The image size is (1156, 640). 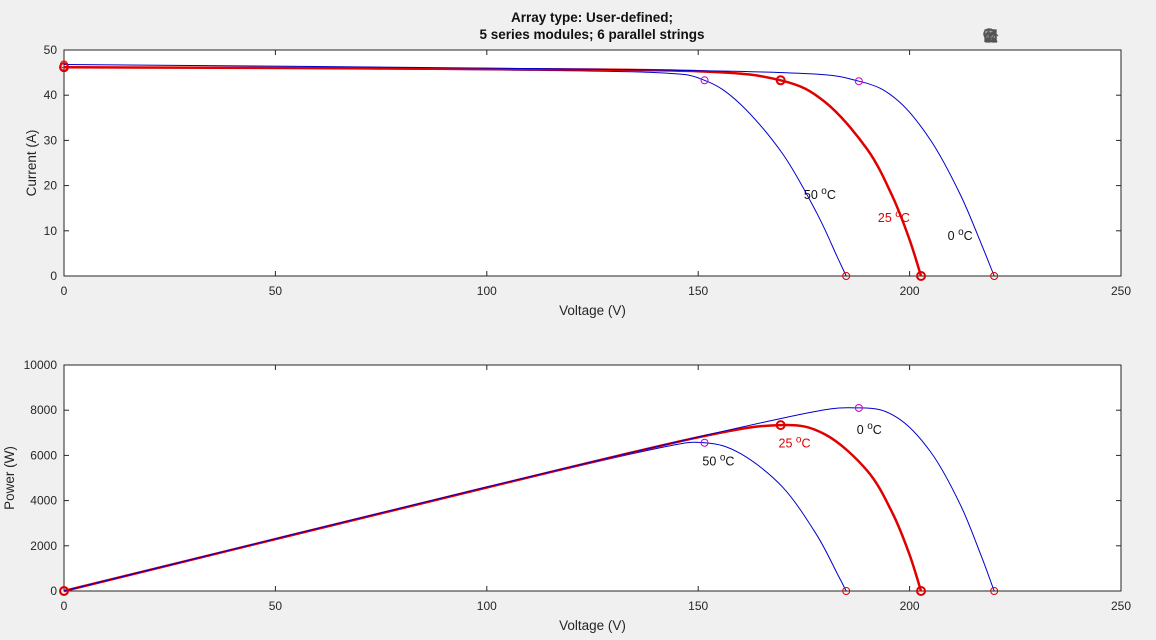 I want to click on brush-icon, so click(x=1002, y=38).